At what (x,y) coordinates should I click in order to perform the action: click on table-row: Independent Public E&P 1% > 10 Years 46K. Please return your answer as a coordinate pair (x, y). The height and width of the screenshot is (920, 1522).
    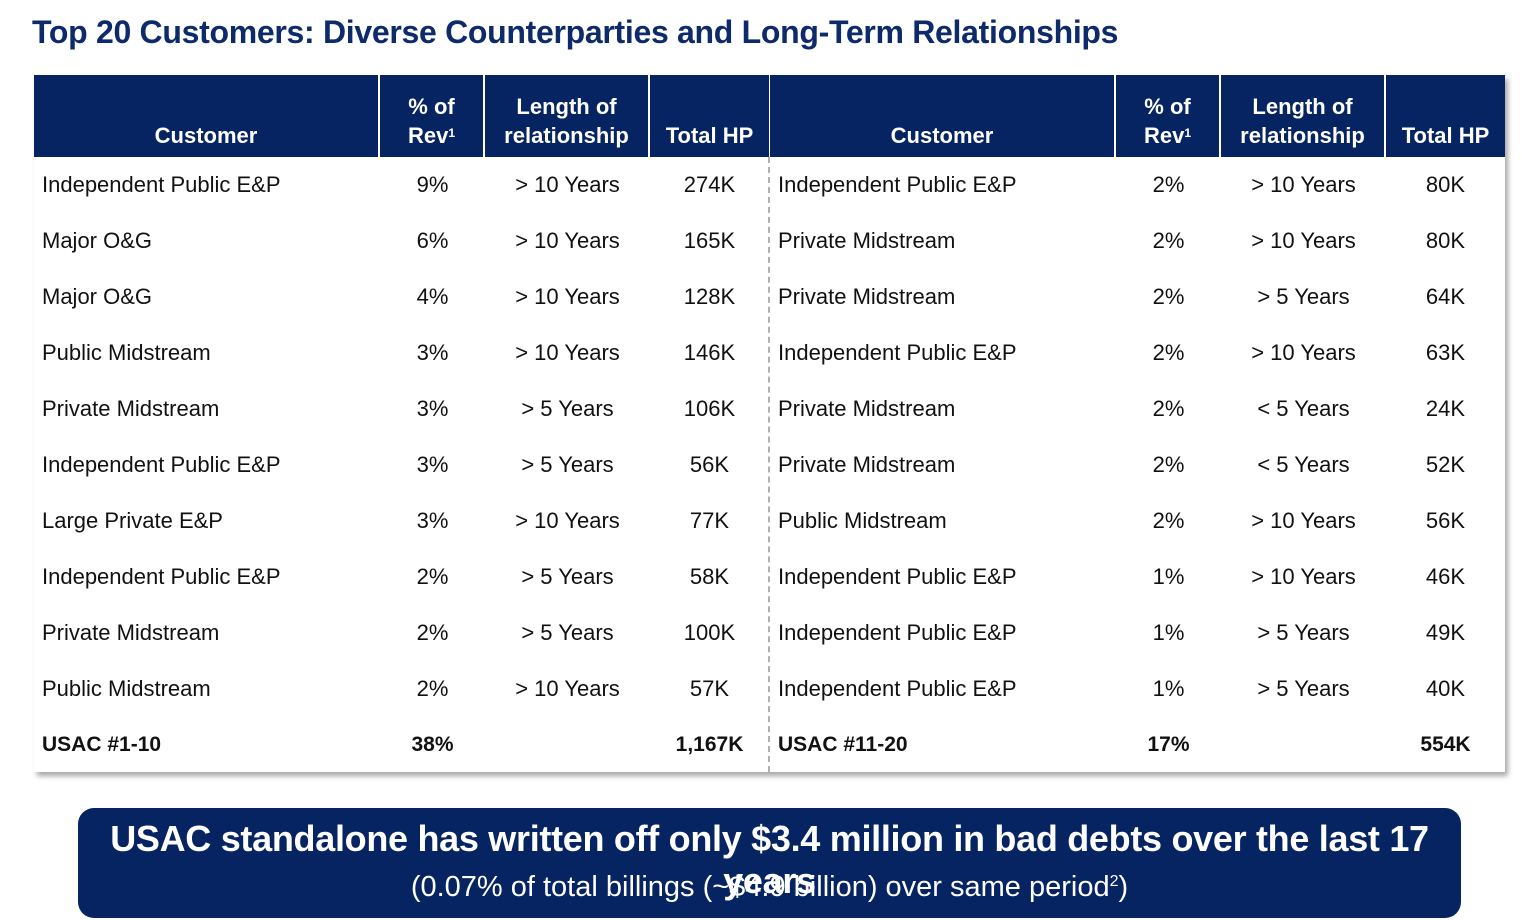
    Looking at the image, I should click on (1137, 577).